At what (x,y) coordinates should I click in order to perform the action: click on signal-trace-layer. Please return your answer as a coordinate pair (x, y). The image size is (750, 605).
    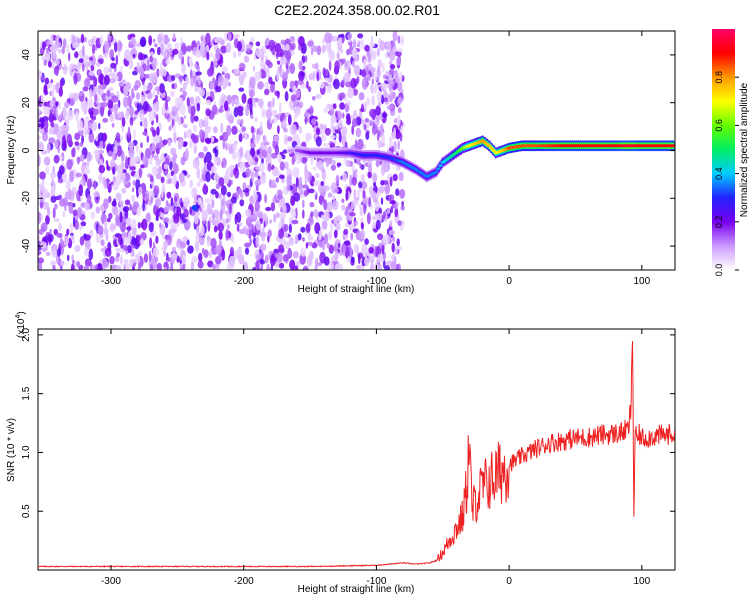
    Looking at the image, I should click on (484, 159).